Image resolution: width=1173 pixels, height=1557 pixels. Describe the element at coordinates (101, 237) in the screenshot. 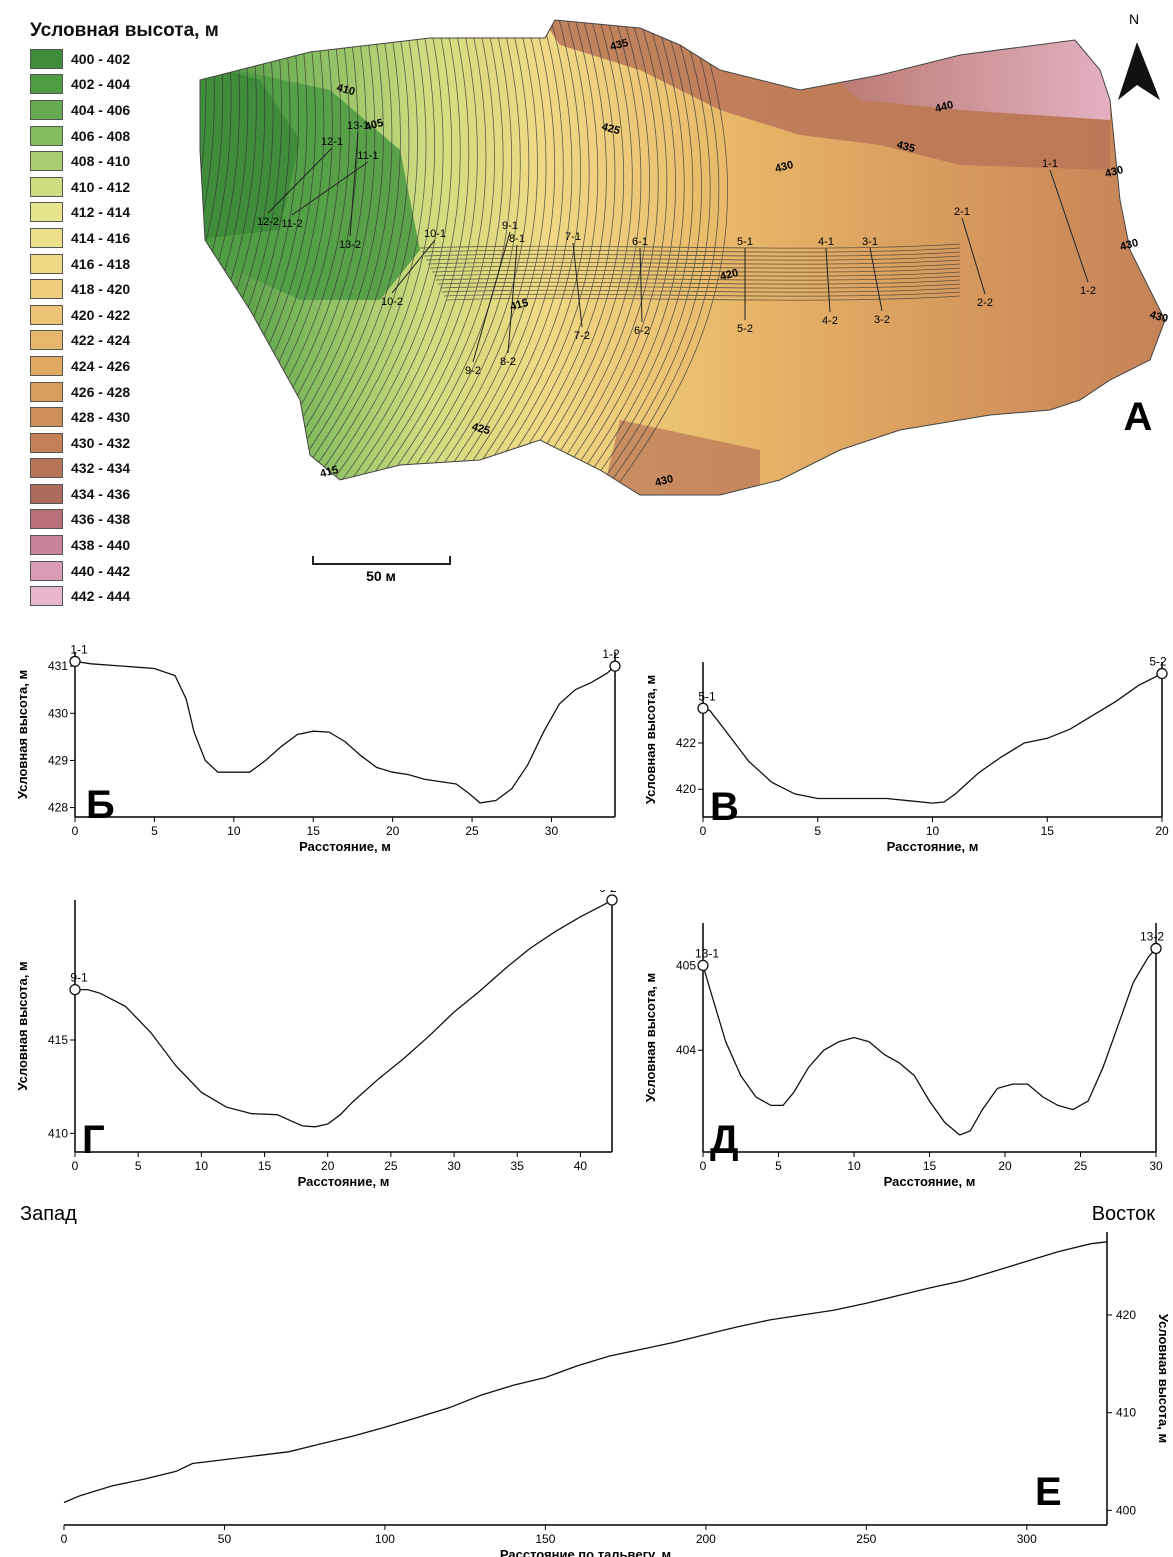

I see `legend-label: 414 - 416` at that location.